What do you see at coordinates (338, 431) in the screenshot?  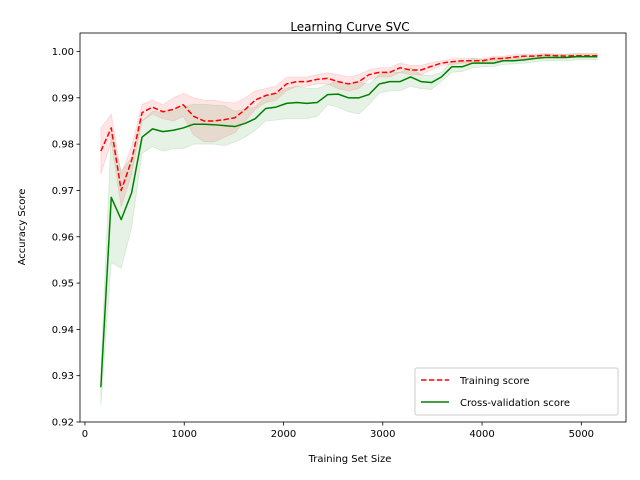 I see `x-axis: 0 1000 2000 3000 4000 5000` at bounding box center [338, 431].